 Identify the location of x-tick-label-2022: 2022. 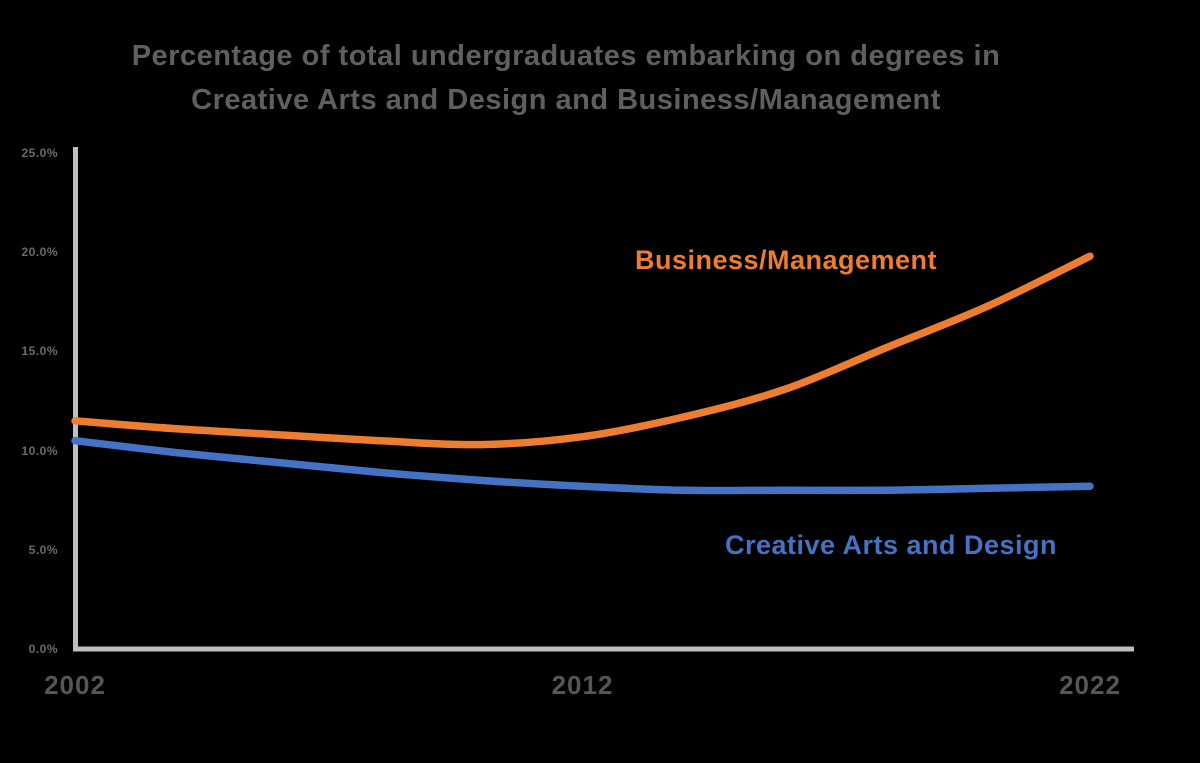
(1090, 685).